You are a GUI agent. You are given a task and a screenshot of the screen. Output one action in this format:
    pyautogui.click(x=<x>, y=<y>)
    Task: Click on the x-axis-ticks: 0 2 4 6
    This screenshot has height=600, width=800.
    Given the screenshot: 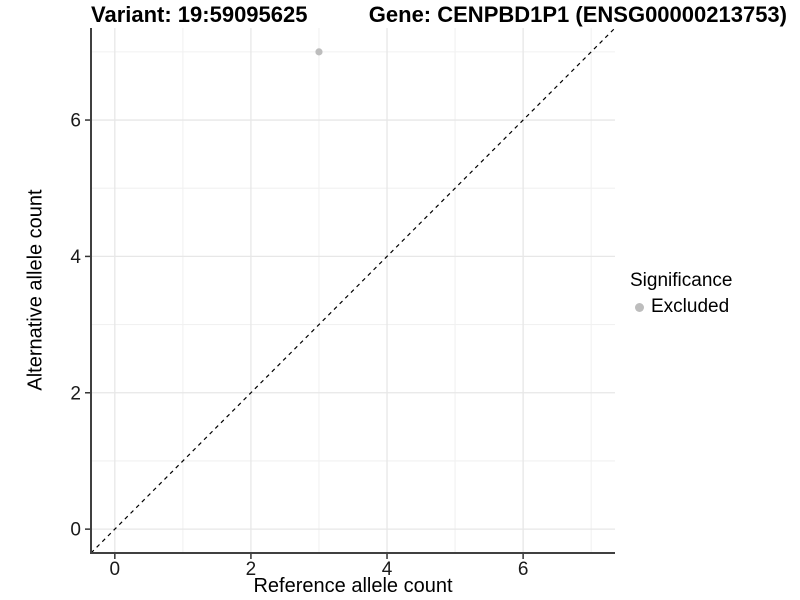 What is the action you would take?
    pyautogui.click(x=319, y=567)
    